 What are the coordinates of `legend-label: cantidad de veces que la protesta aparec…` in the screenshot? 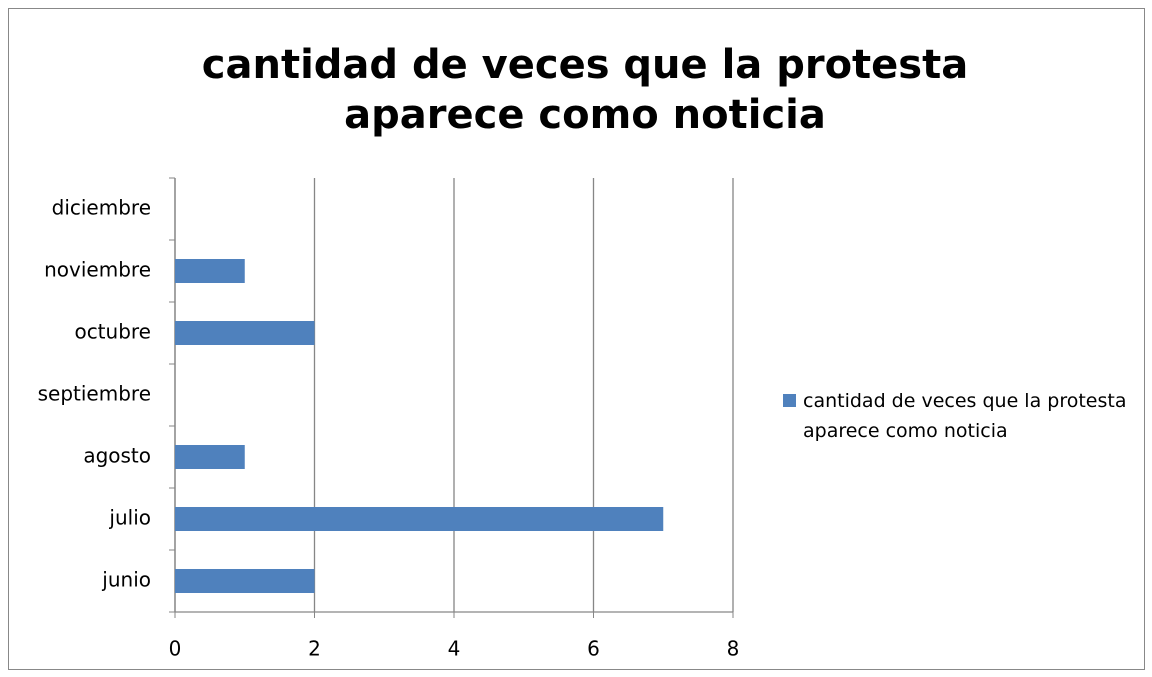 It's located at (965, 416).